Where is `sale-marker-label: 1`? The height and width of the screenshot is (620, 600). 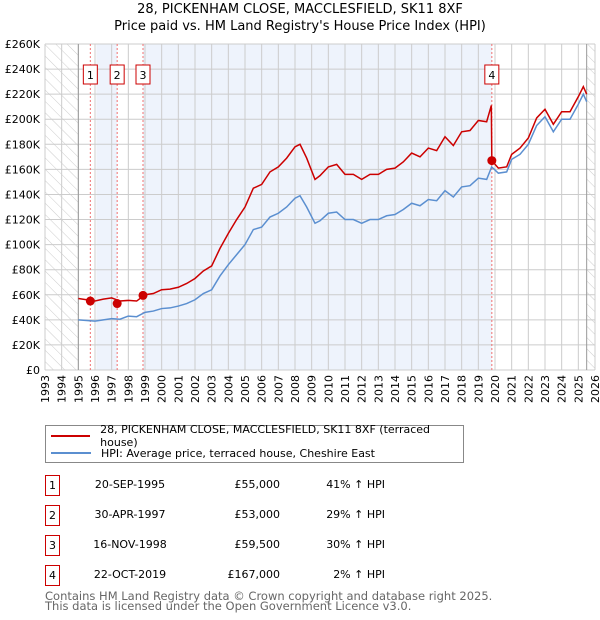
sale-marker-label: 1 is located at coordinates (90, 75).